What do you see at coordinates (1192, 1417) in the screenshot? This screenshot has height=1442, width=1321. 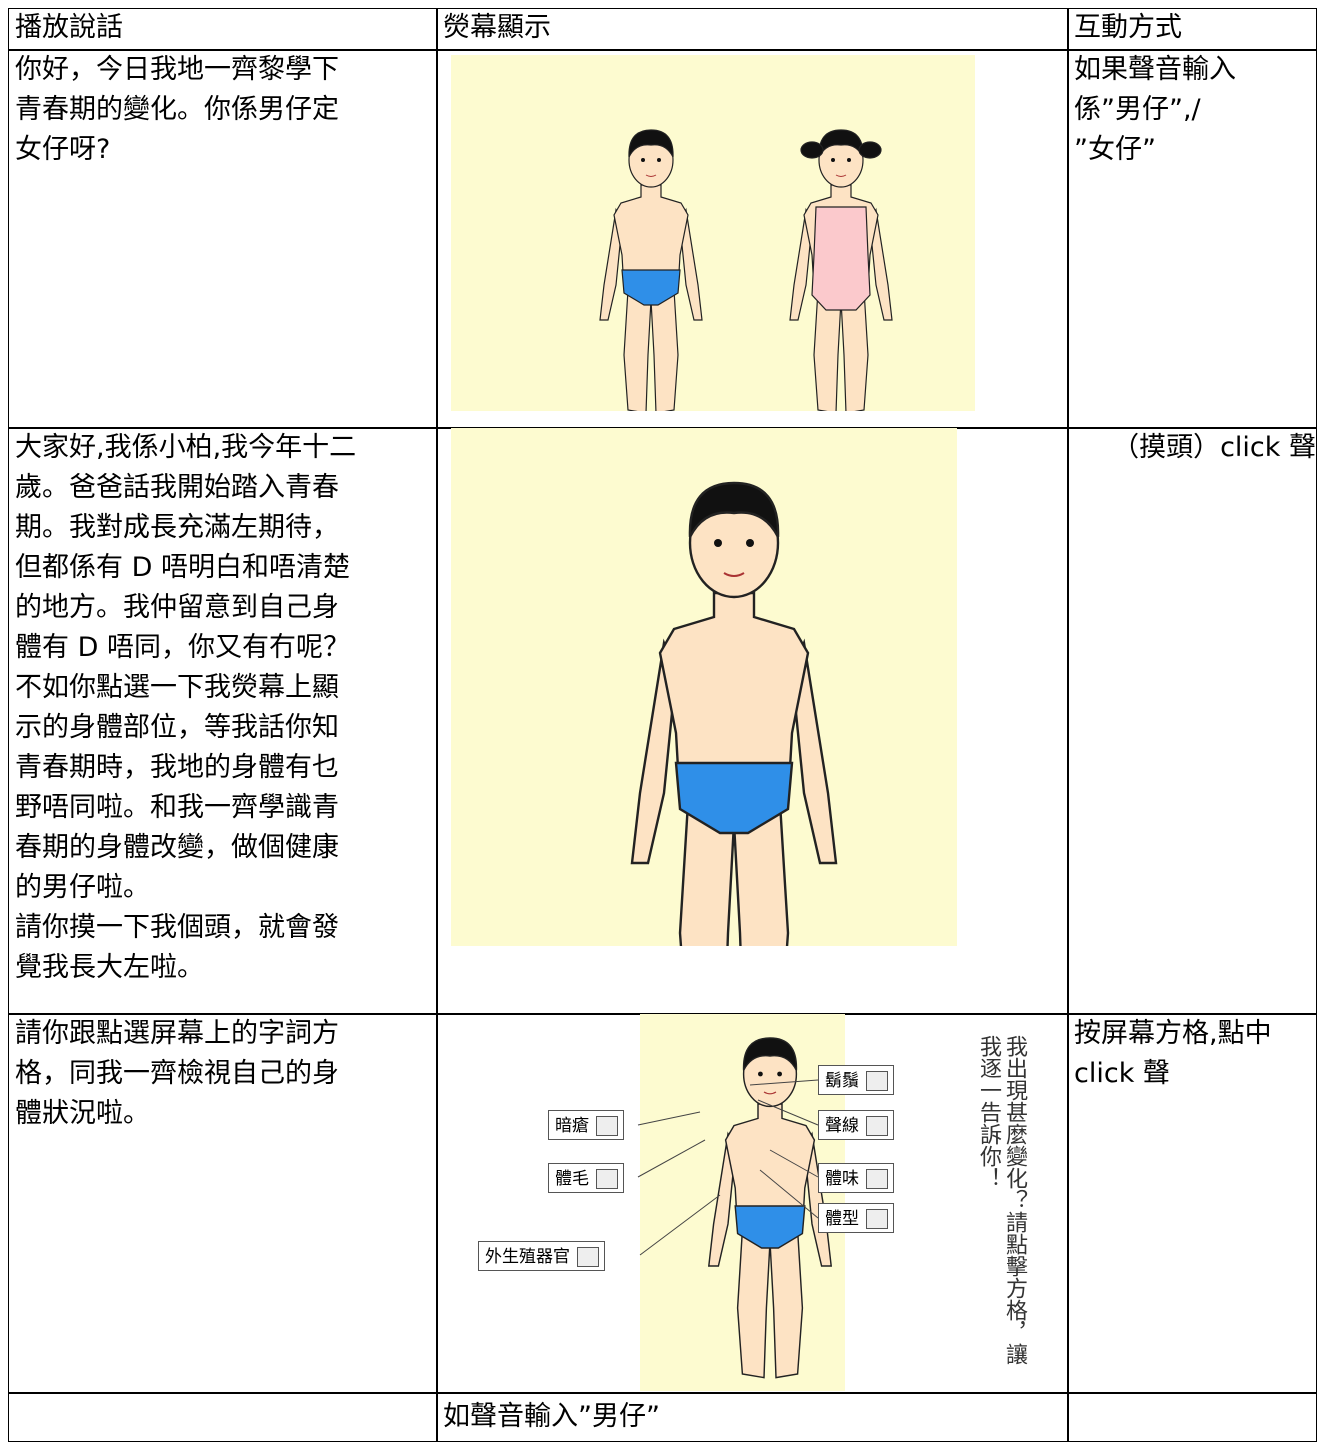 I see `interaction-cell` at bounding box center [1192, 1417].